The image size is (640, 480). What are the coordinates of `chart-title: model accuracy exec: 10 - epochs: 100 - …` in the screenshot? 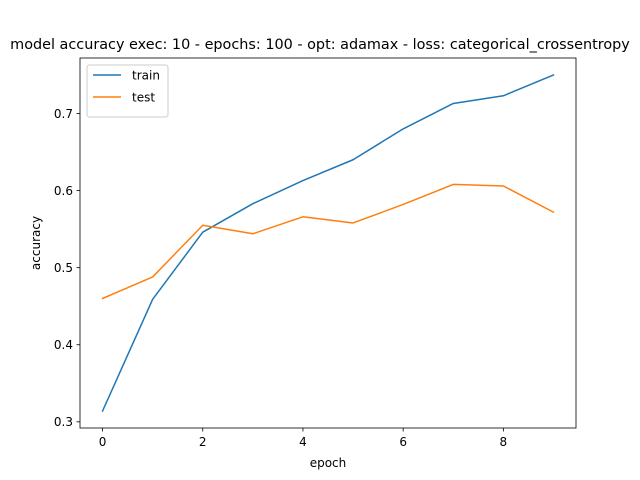 It's located at (320, 45).